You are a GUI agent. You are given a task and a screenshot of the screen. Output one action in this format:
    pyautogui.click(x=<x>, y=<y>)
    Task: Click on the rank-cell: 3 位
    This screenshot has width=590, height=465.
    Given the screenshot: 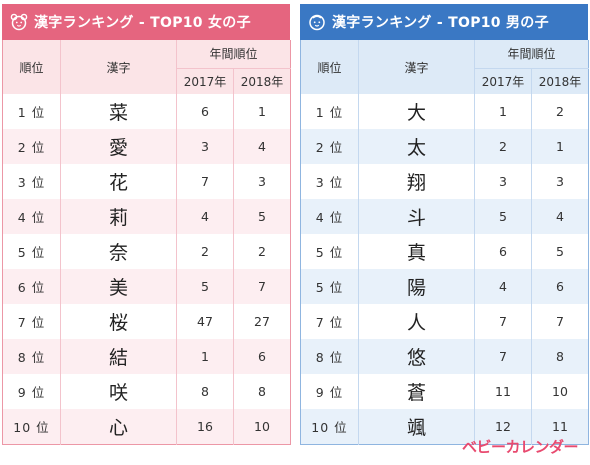 What is the action you would take?
    pyautogui.click(x=31, y=181)
    